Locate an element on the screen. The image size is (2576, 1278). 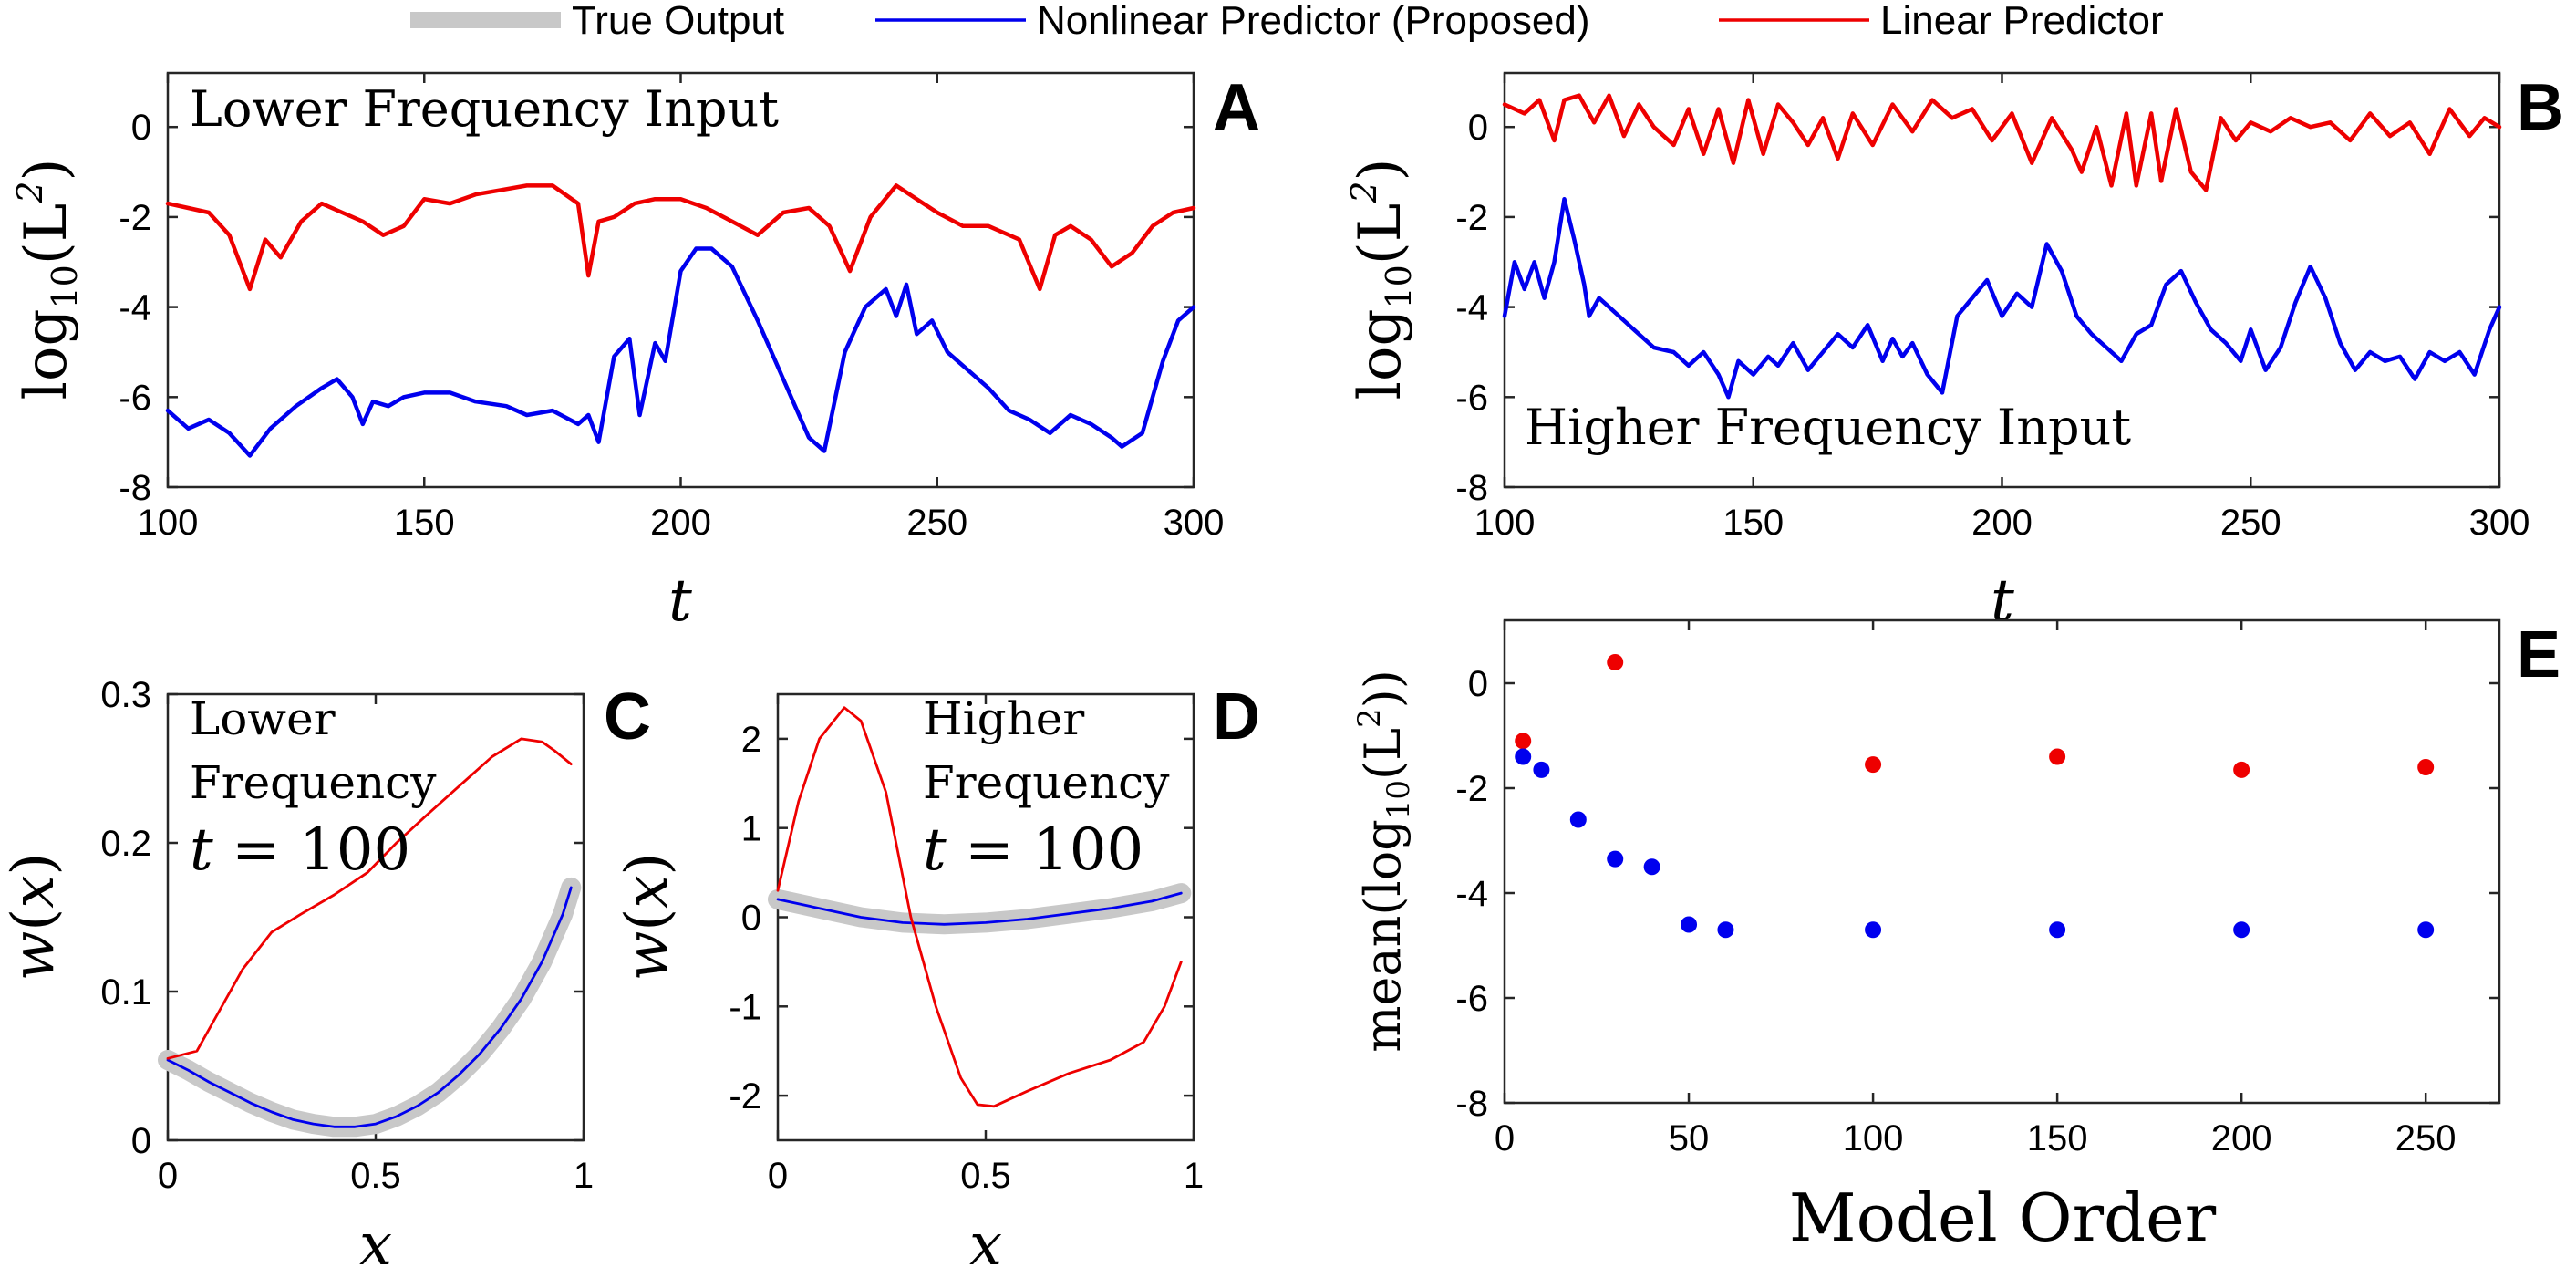
y-tick-label: 0.1 is located at coordinates (125, 992).